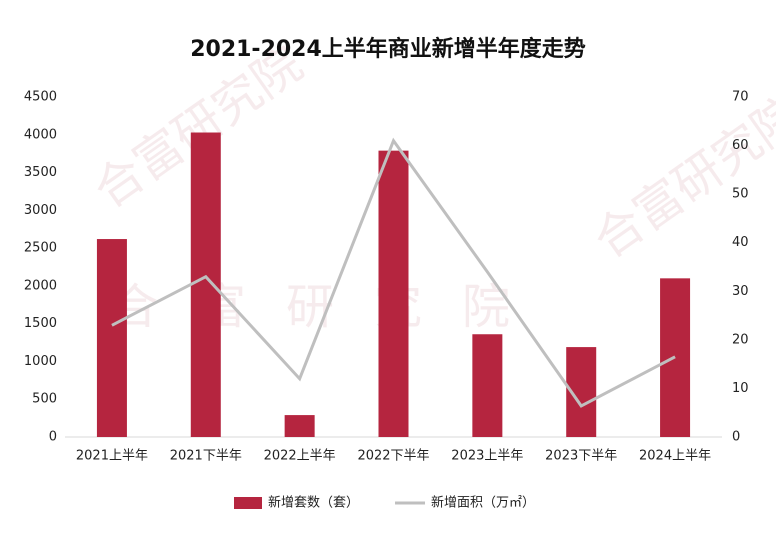 Image resolution: width=776 pixels, height=541 pixels. What do you see at coordinates (40, 210) in the screenshot?
I see `y-tick-label: 3000` at bounding box center [40, 210].